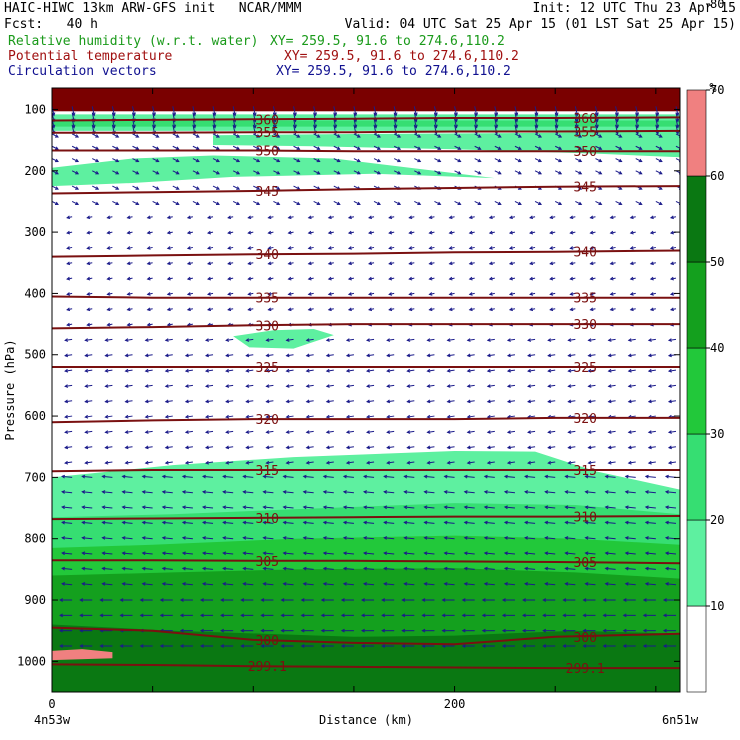 This screenshot has height=740, width=740. Describe the element at coordinates (267, 368) in the screenshot. I see `theta-label-325-a: 325` at that location.